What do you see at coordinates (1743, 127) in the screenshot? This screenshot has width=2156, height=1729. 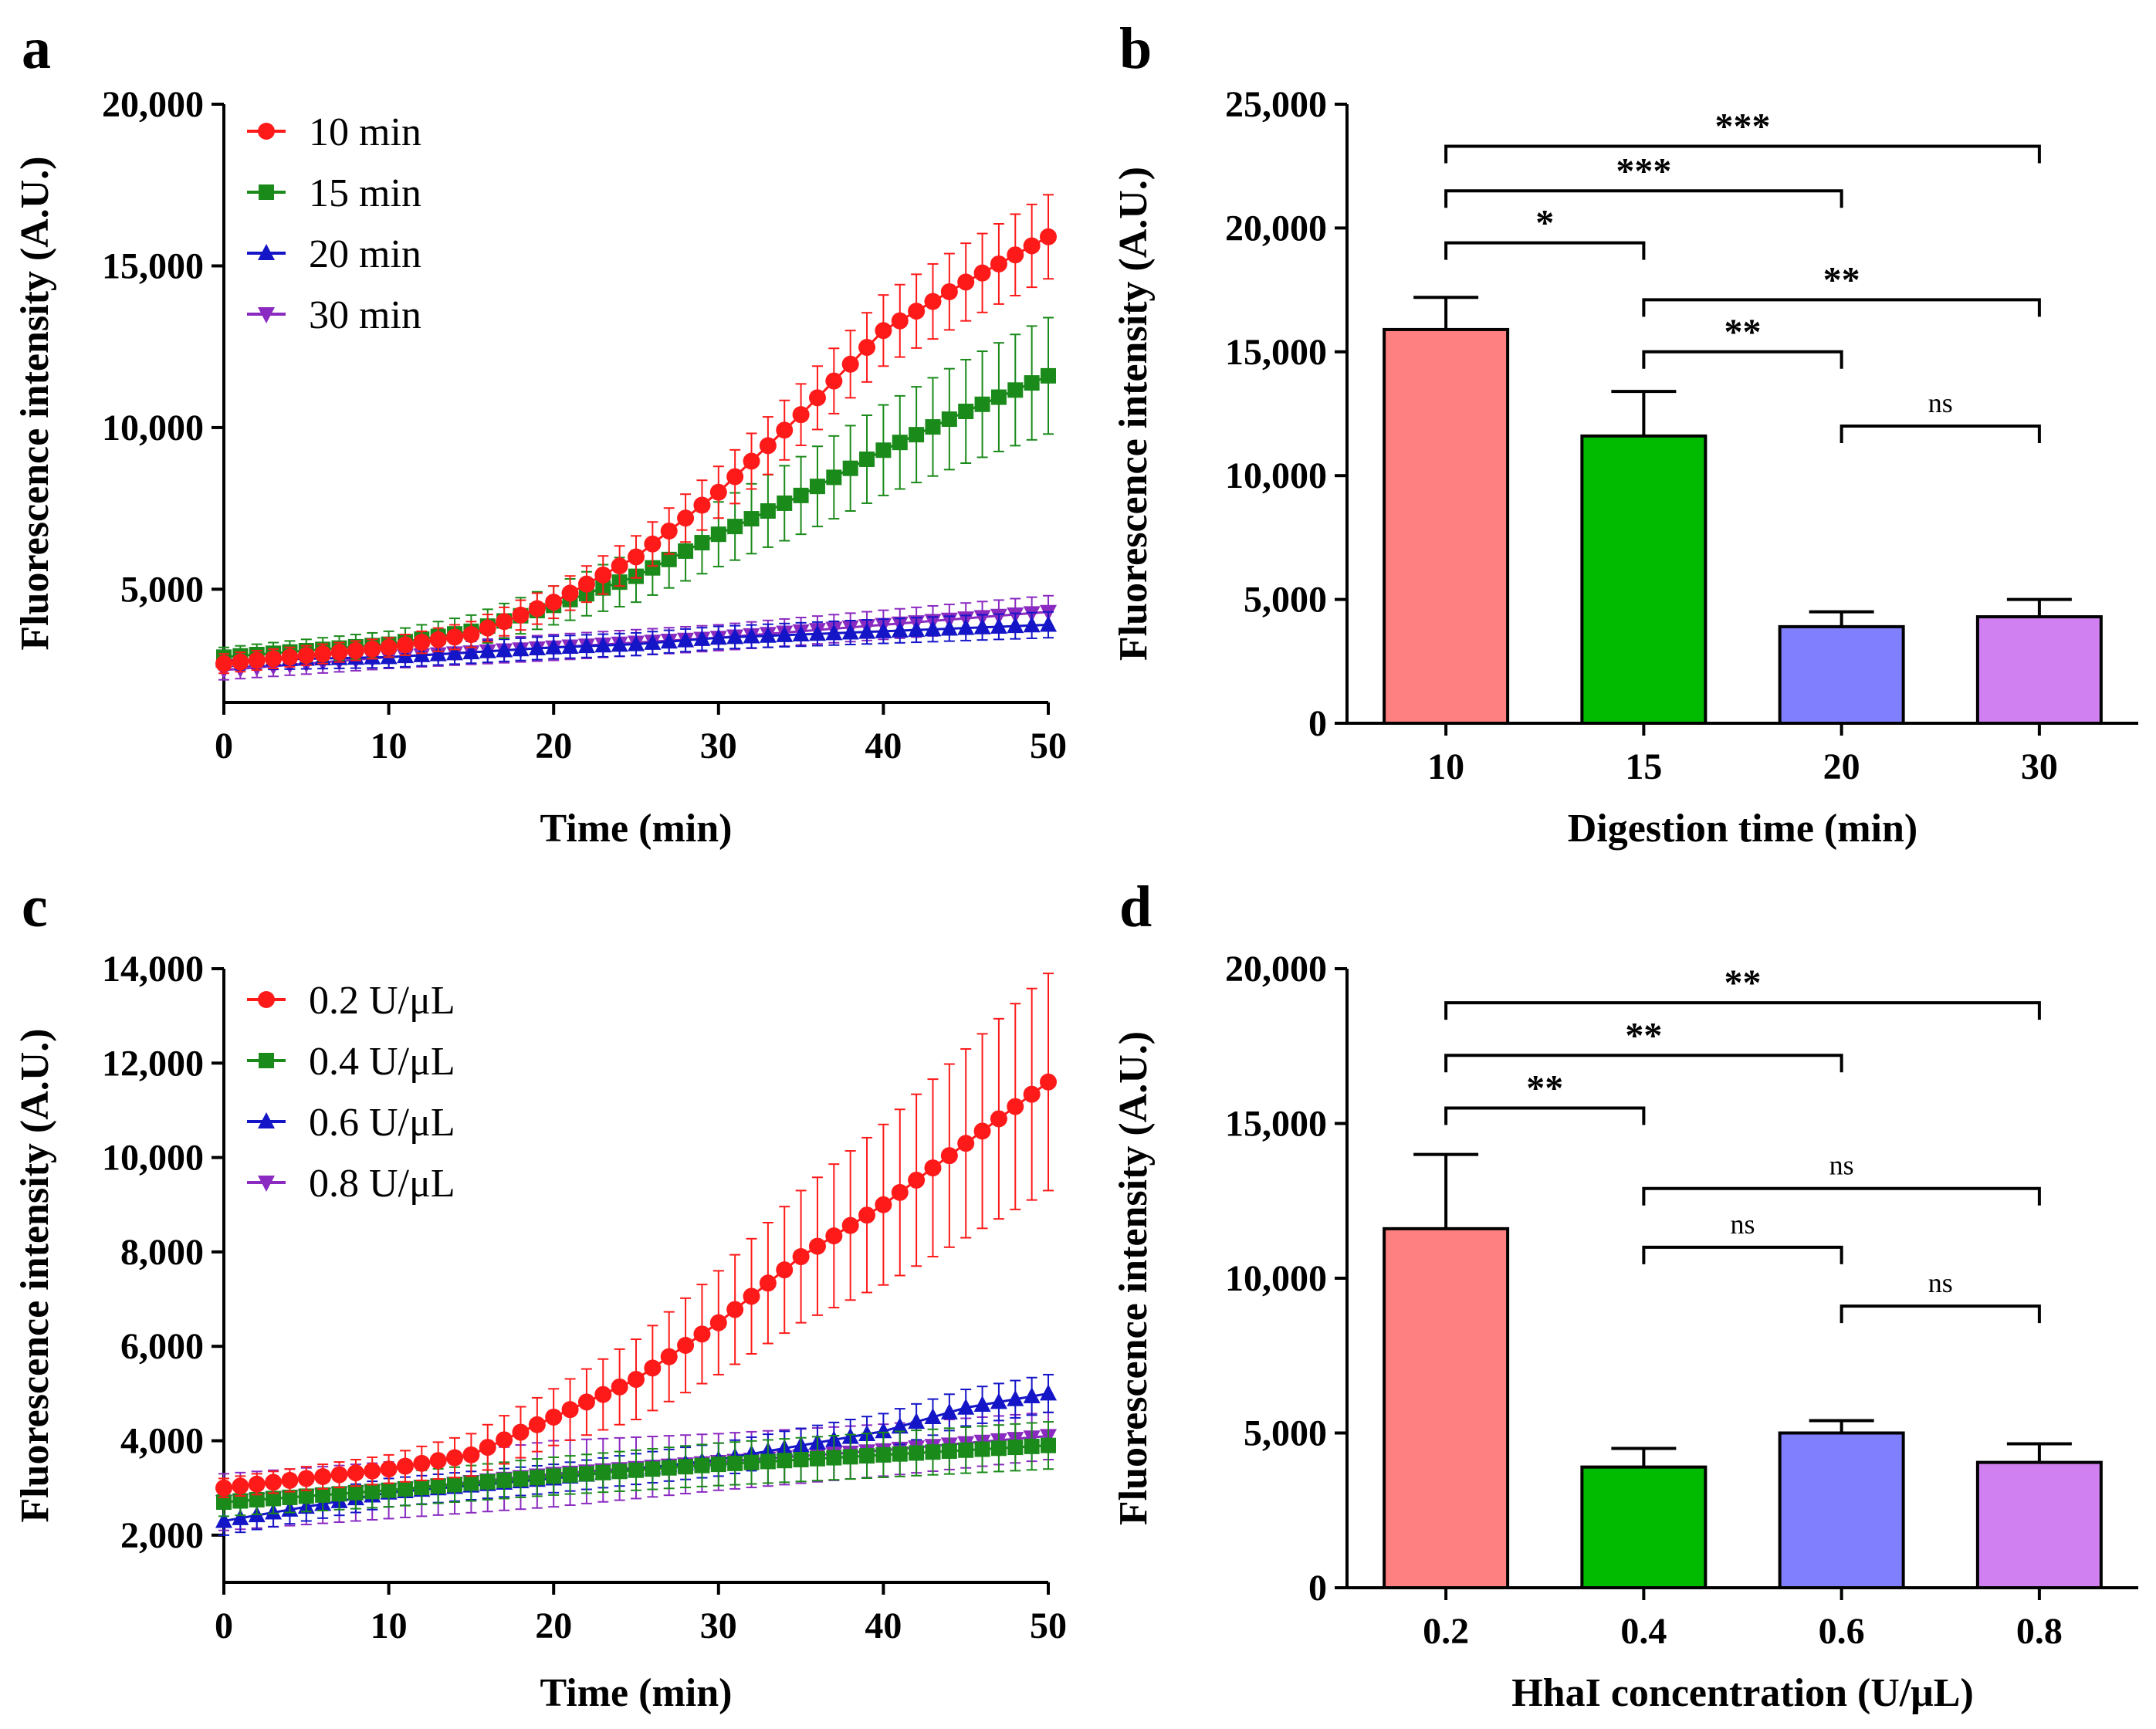 I see `significance-label: ***` at bounding box center [1743, 127].